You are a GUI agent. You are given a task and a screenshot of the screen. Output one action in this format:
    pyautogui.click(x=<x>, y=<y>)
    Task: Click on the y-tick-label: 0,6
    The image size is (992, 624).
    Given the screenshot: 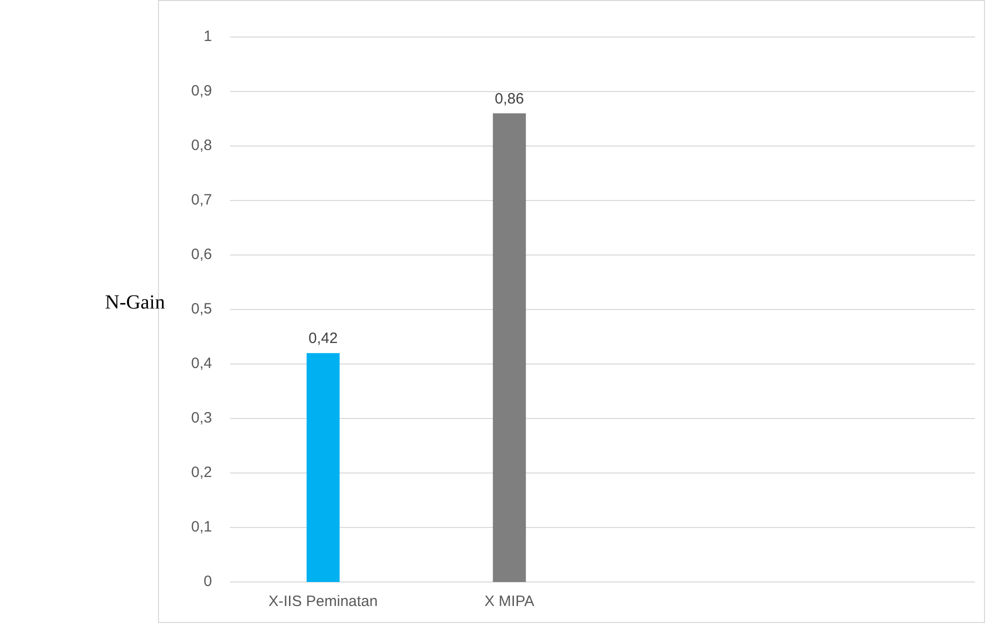 What is the action you would take?
    pyautogui.click(x=201, y=254)
    